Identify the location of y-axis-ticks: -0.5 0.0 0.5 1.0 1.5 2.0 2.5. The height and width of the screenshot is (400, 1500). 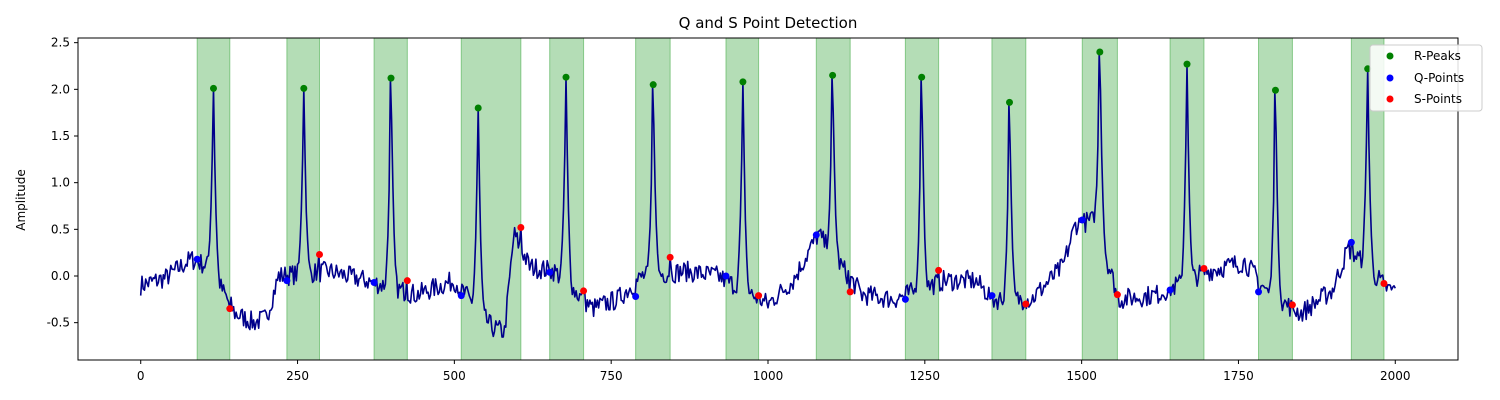
(62, 183).